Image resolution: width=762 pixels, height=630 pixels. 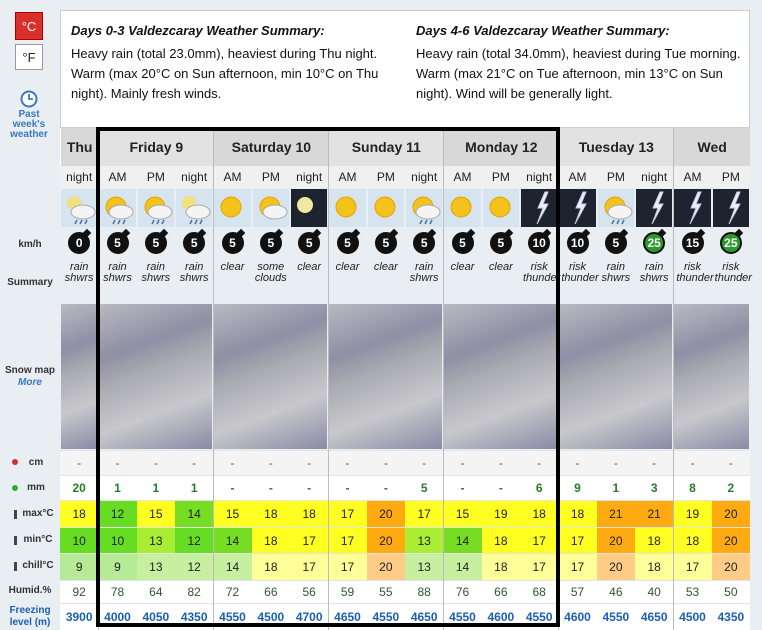 I want to click on humidity-cell: 40, so click(x=654, y=591).